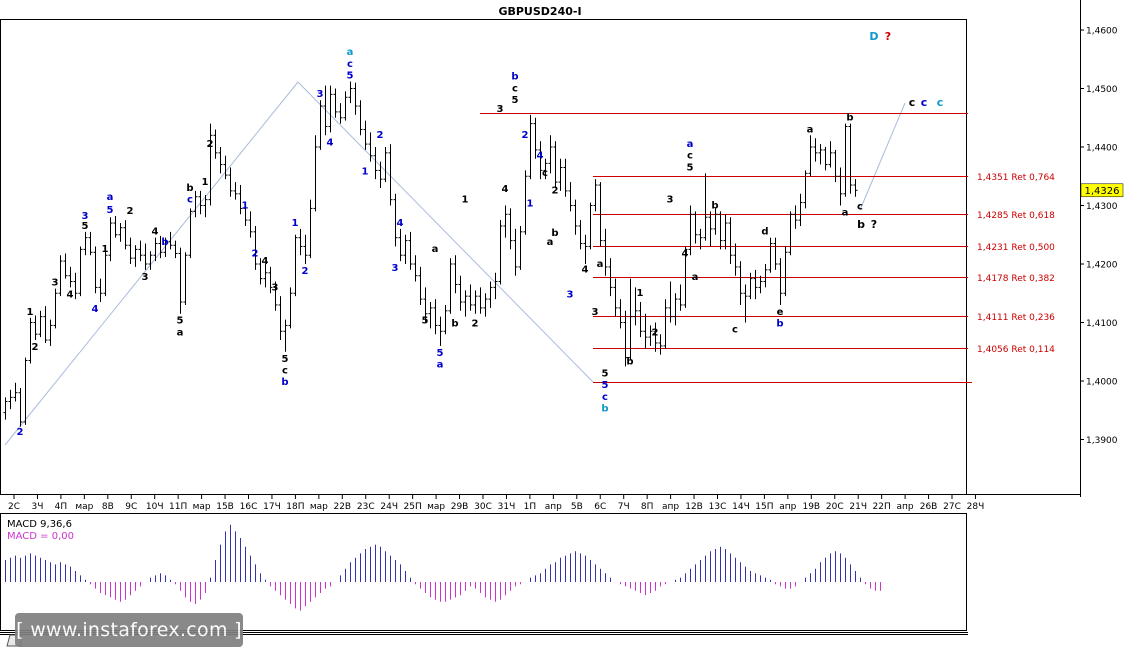  I want to click on time-tick-label: 18П, so click(295, 507).